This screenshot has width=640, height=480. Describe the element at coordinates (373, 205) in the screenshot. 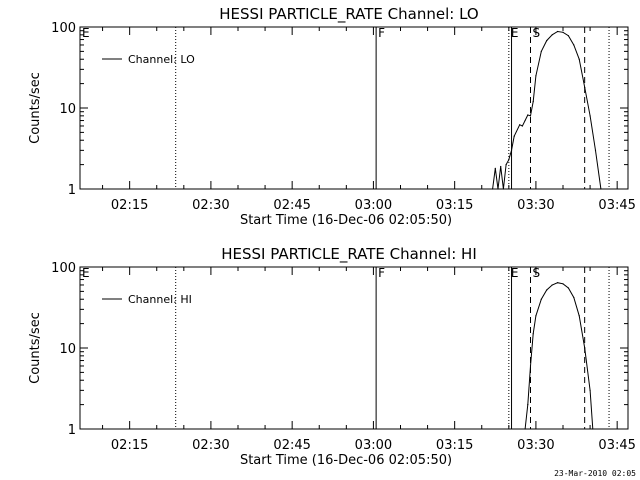

I see `panel-1-x-tick-label: 03:00` at that location.